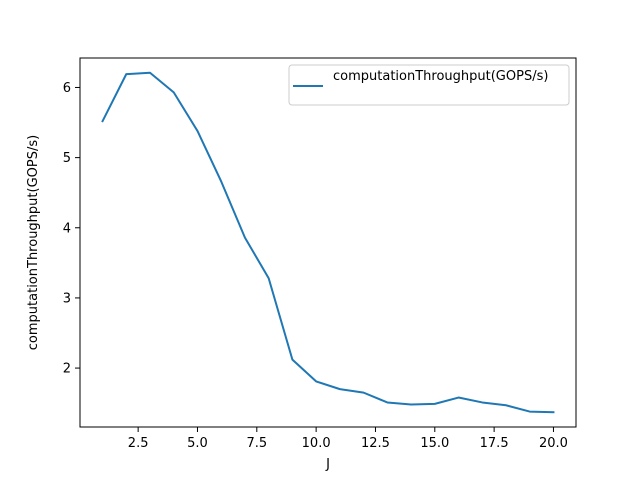 Image resolution: width=640 pixels, height=480 pixels. Describe the element at coordinates (327, 464) in the screenshot. I see `x-axis-label: J` at that location.